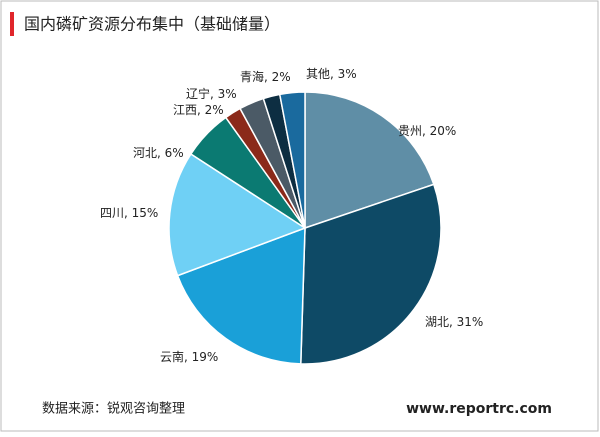  I want to click on slice-label: 湖北, 31%, so click(454, 321).